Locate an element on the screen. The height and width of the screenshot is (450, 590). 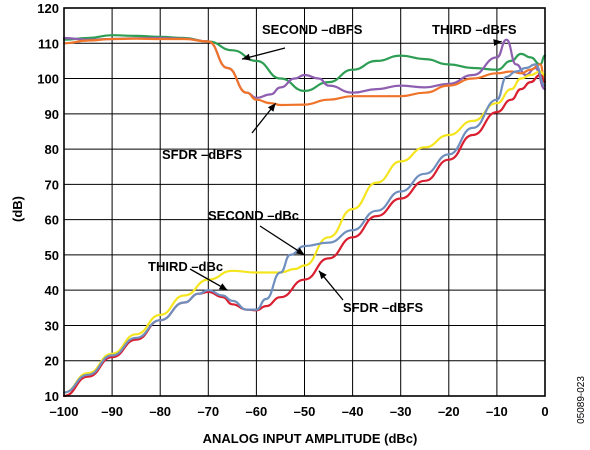
x-tick-label: –10 is located at coordinates (497, 411).